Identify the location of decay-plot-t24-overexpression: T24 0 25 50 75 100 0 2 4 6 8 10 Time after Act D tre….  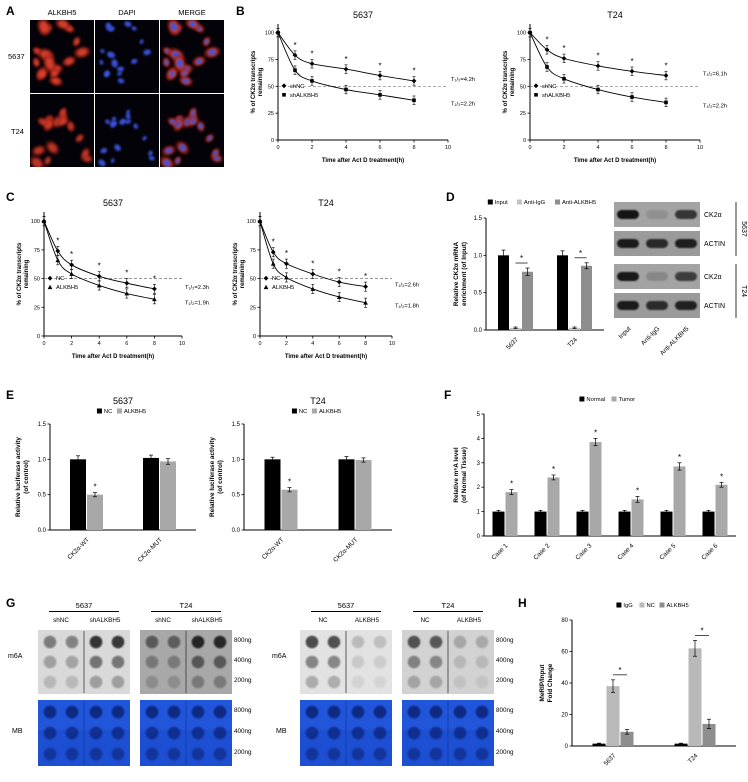
(334, 279).